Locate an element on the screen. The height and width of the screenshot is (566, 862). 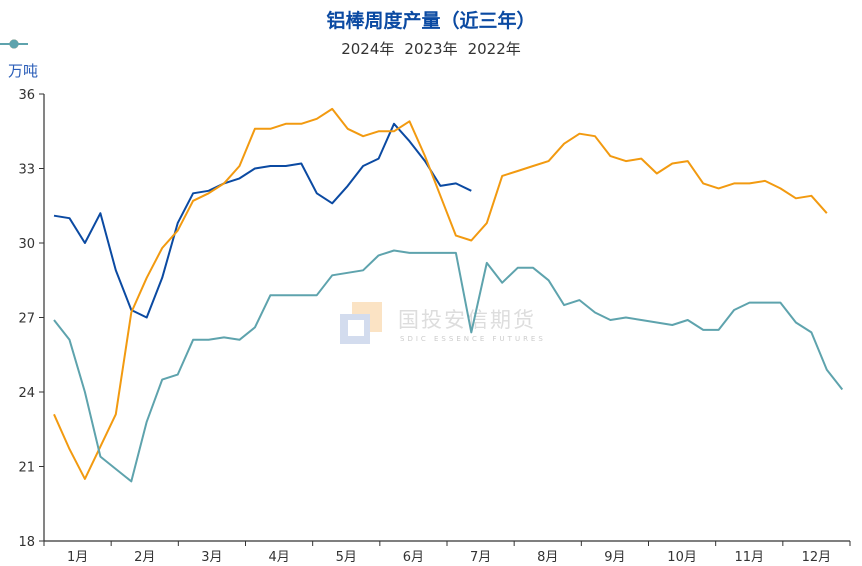
x-tick-label: 9月 is located at coordinates (614, 557).